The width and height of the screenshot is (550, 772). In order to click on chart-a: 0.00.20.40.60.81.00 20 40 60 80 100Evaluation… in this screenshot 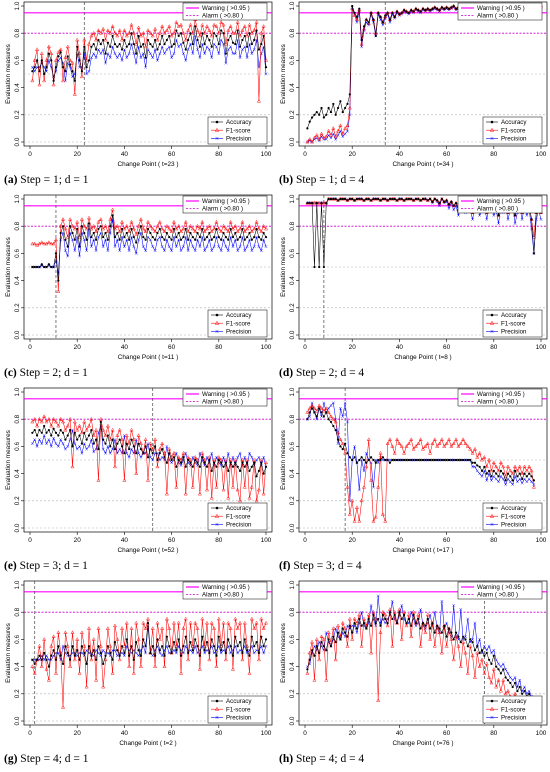, I will do `click(139, 84)`.